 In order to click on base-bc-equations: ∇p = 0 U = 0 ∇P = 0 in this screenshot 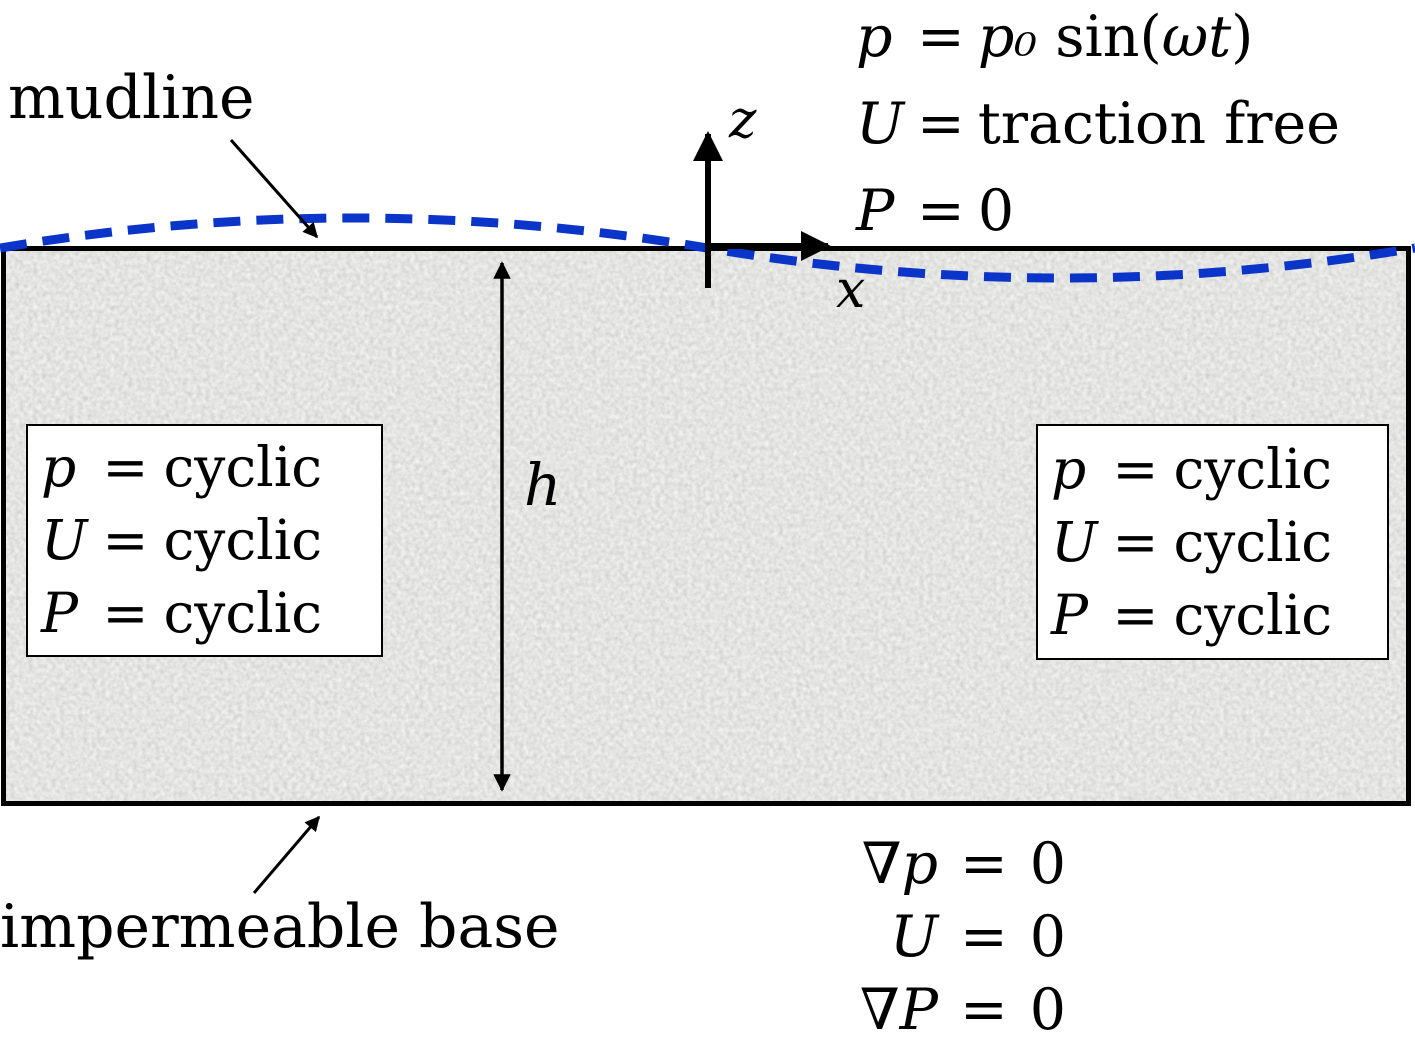, I will do `click(883, 936)`.